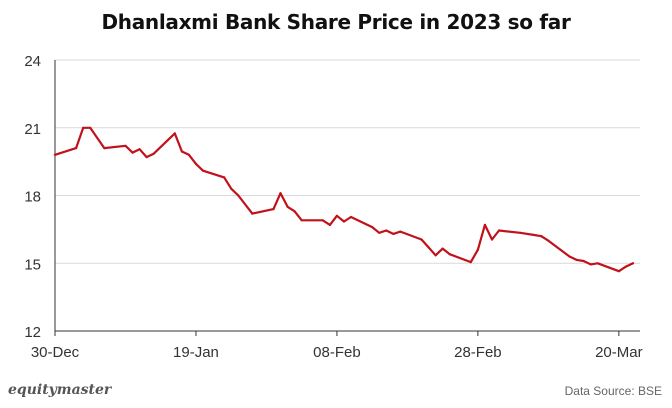 Image resolution: width=672 pixels, height=408 pixels. Describe the element at coordinates (32, 129) in the screenshot. I see `y-tick-label: 21` at that location.